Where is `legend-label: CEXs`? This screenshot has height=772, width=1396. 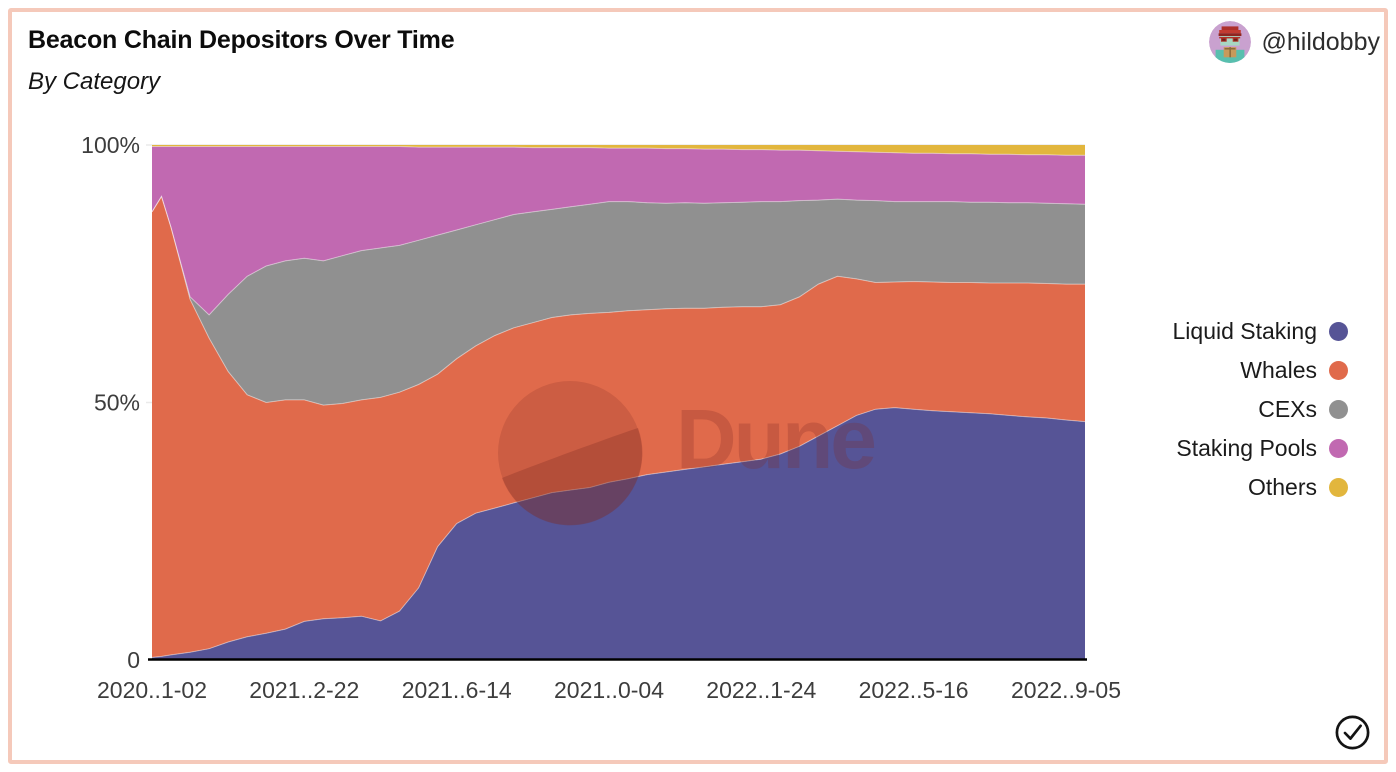 legend-label: CEXs is located at coordinates (1287, 409).